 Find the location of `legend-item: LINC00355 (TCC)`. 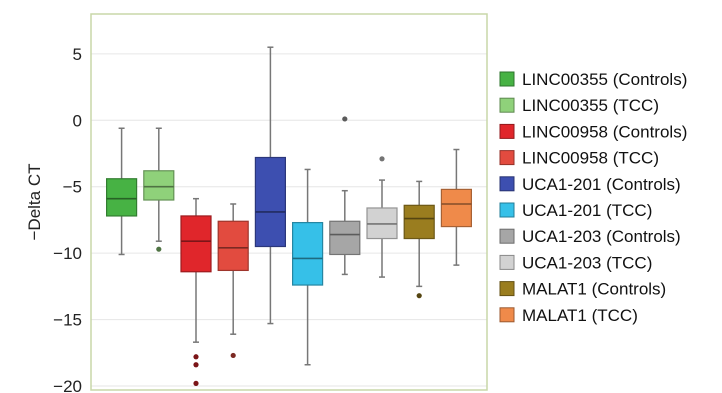

legend-item: LINC00355 (TCC) is located at coordinates (579, 105).